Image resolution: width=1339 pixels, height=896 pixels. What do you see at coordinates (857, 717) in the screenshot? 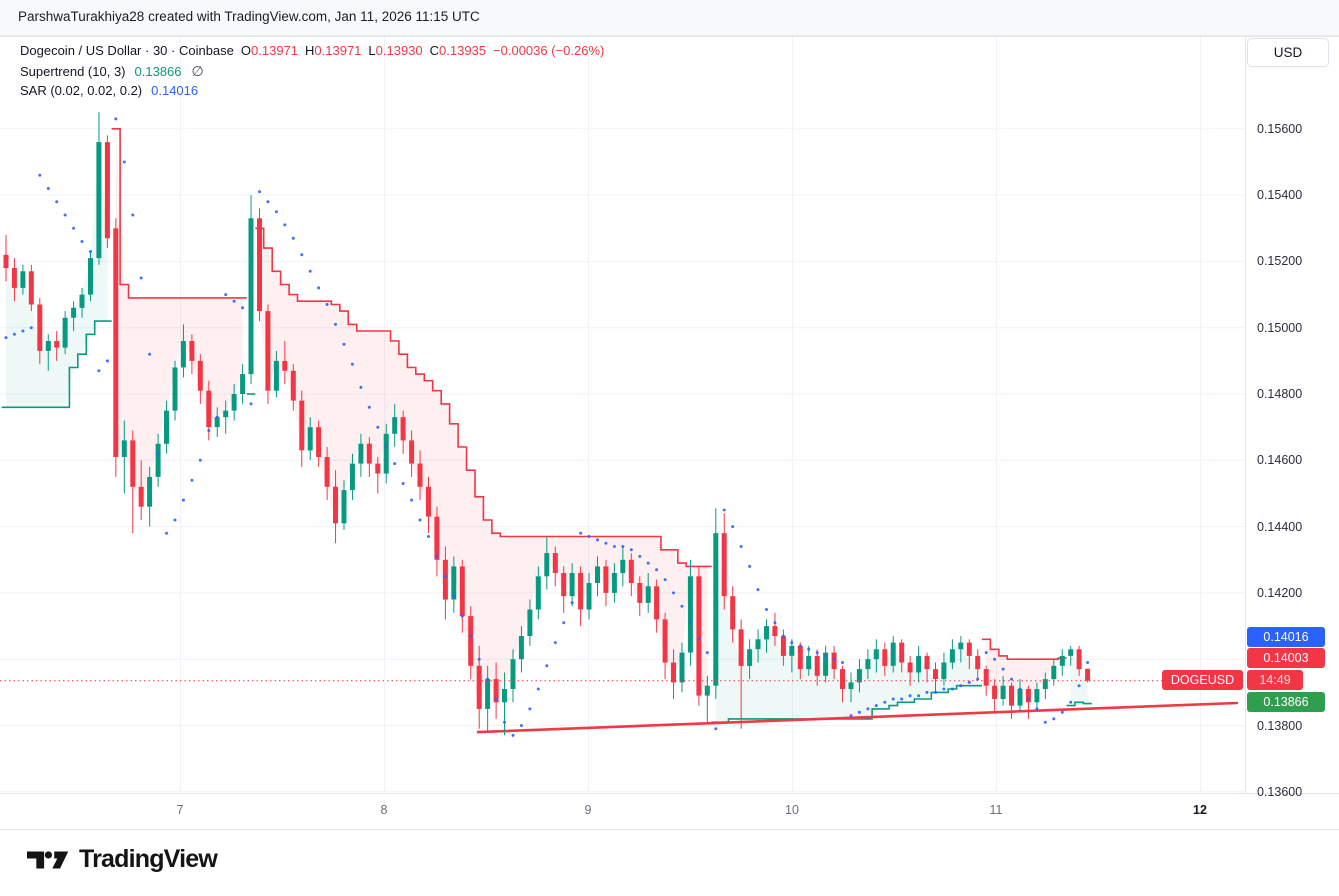
I see `trendline-drawing` at bounding box center [857, 717].